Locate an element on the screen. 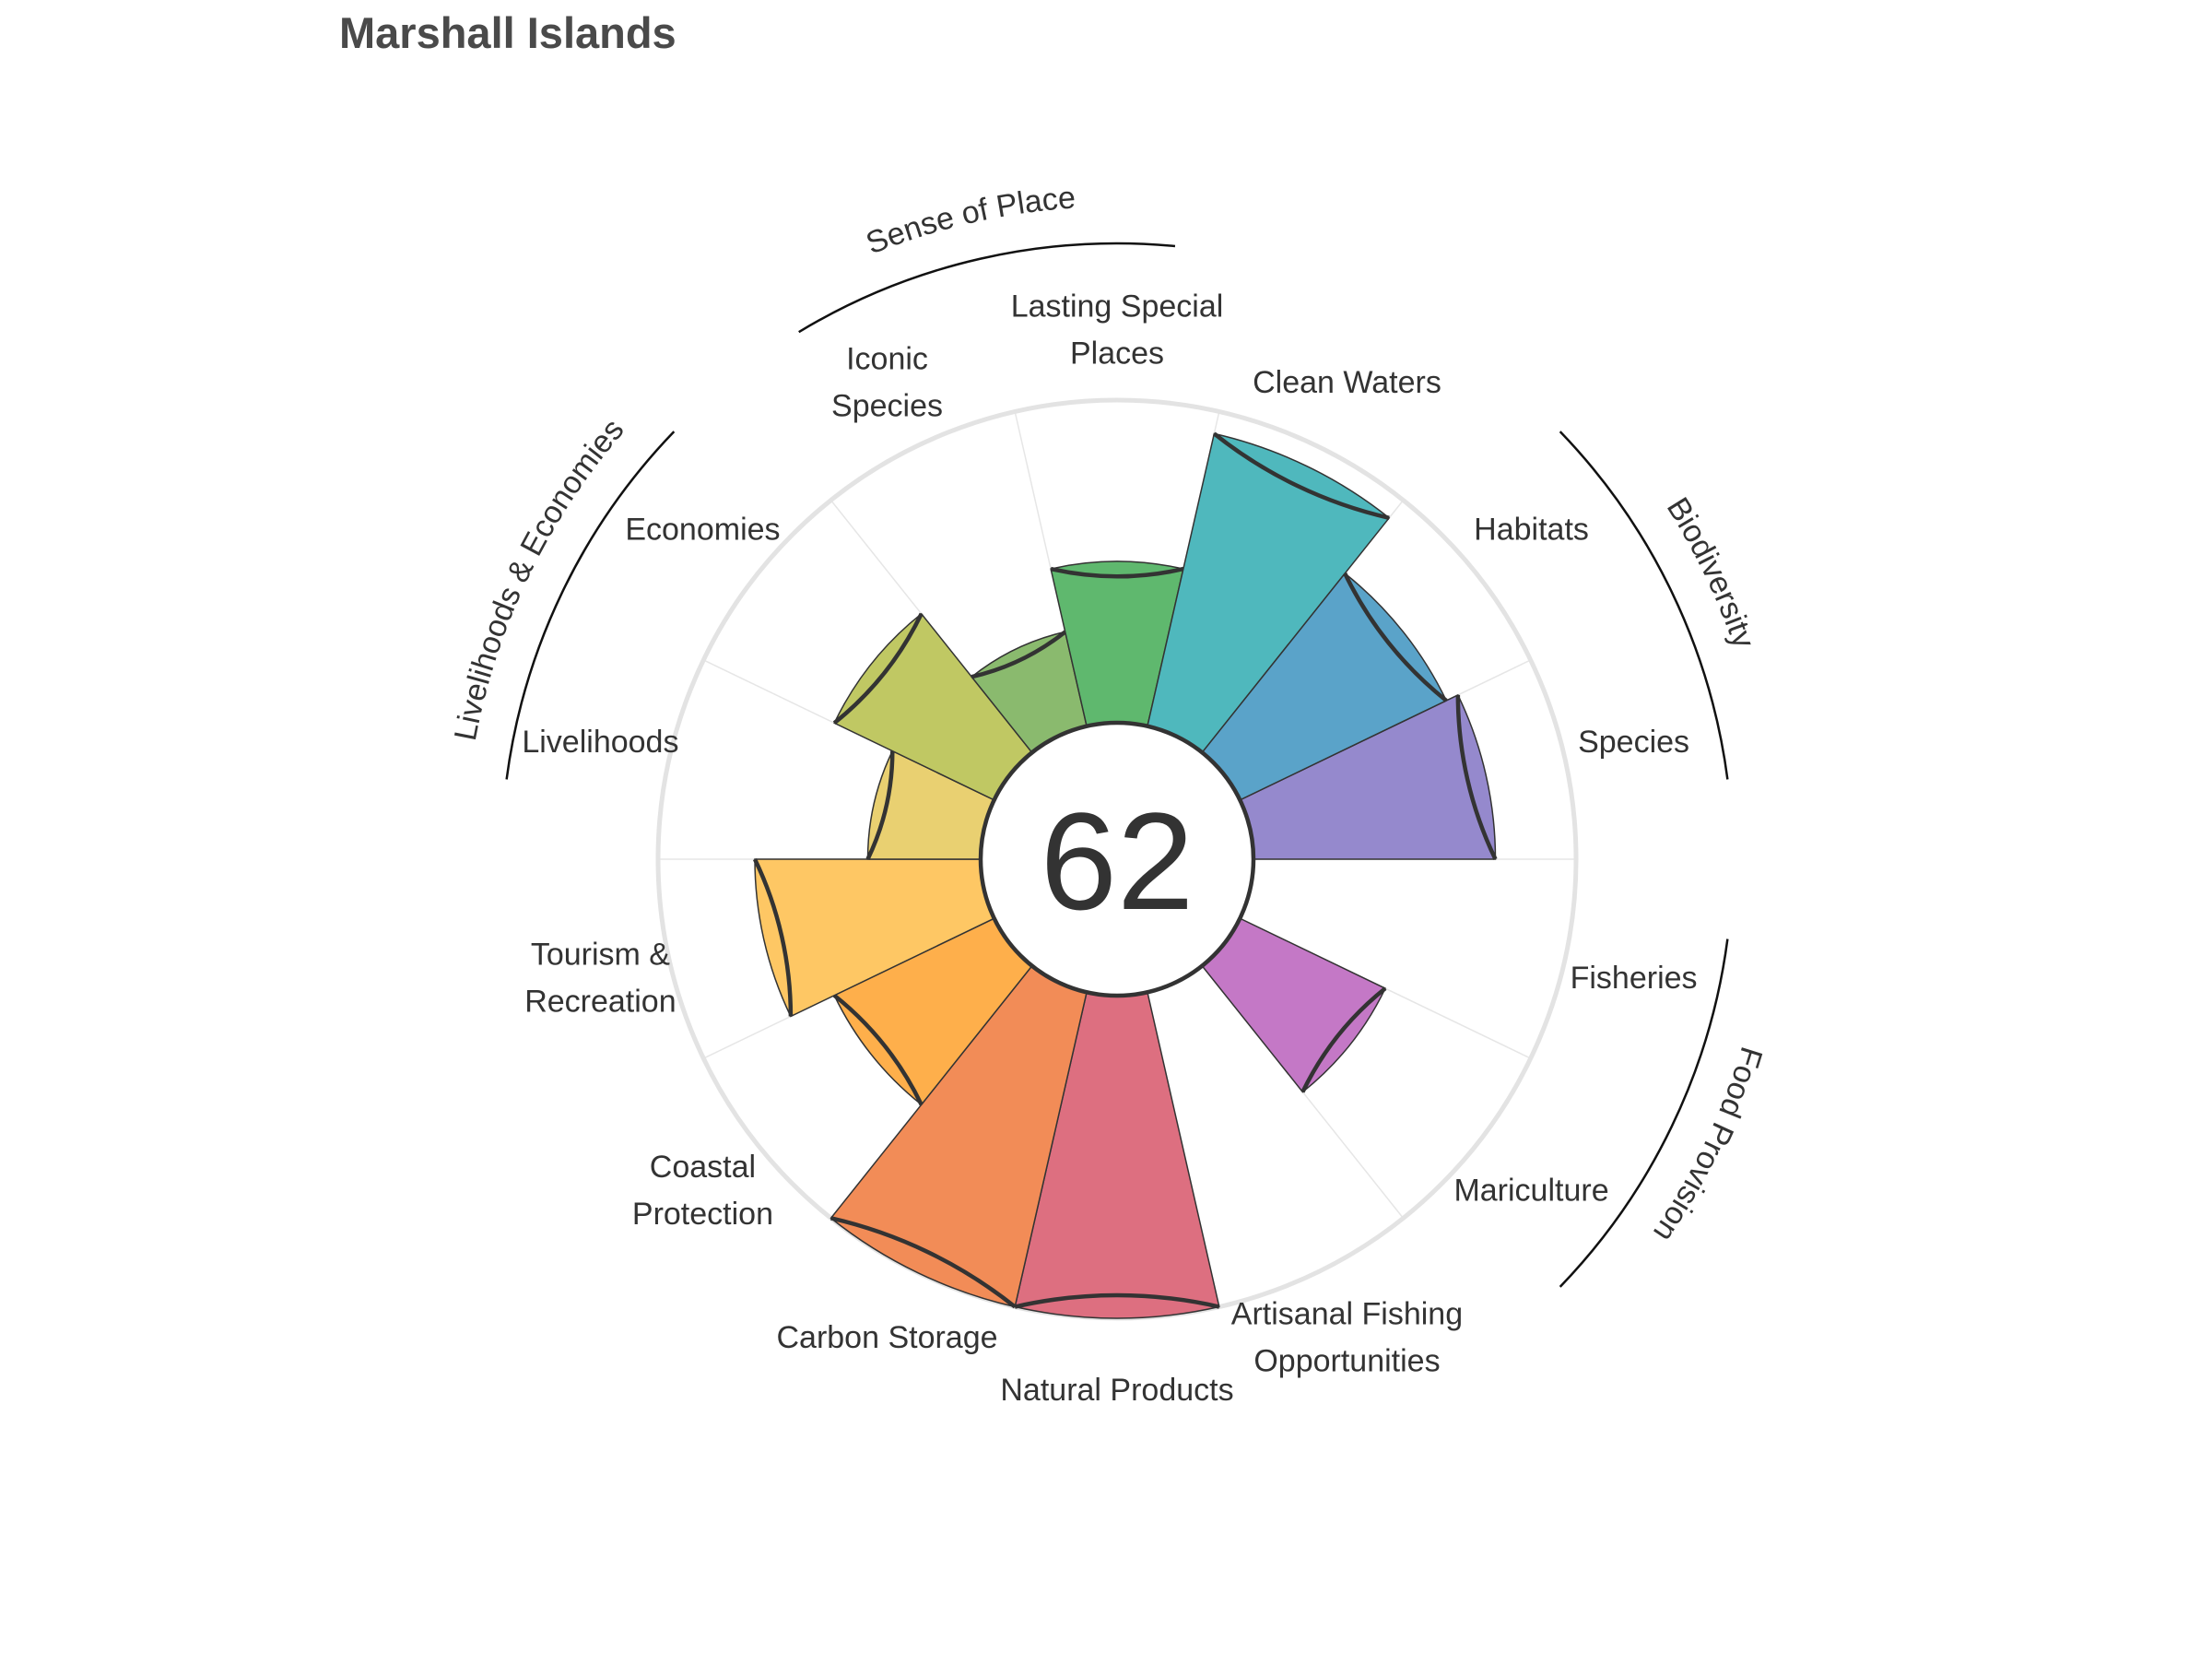 This screenshot has width=2212, height=1664. axis-label-artisanal-fishing-opportunities: Artisanal Fishing Opportunities is located at coordinates (1347, 1338).